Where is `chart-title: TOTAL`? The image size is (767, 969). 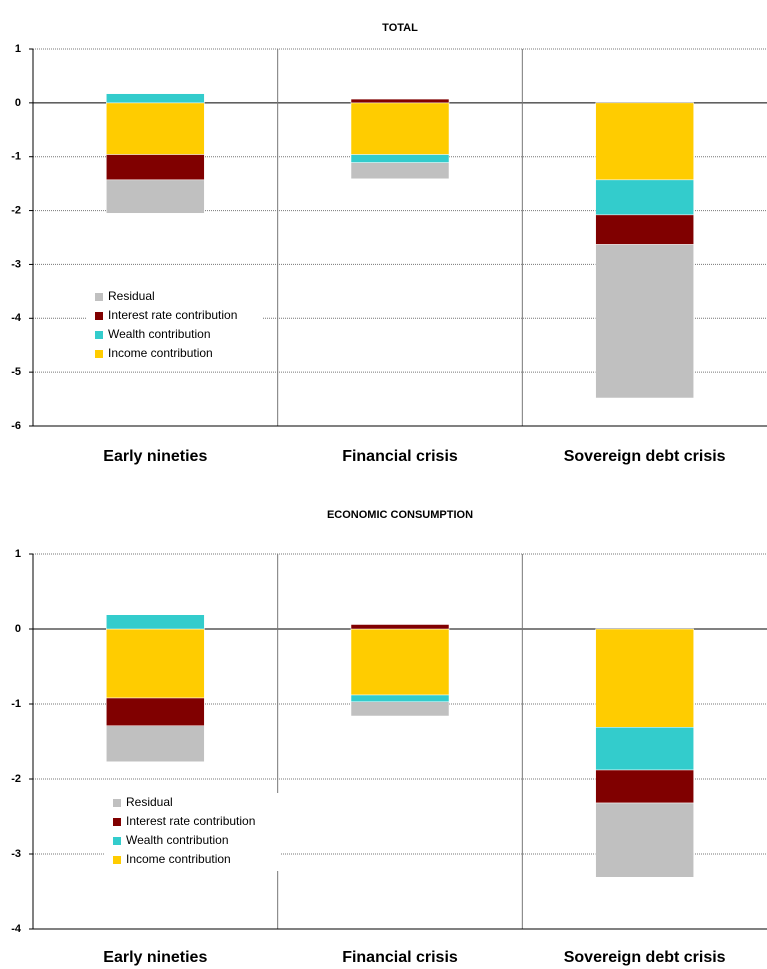 chart-title: TOTAL is located at coordinates (400, 28).